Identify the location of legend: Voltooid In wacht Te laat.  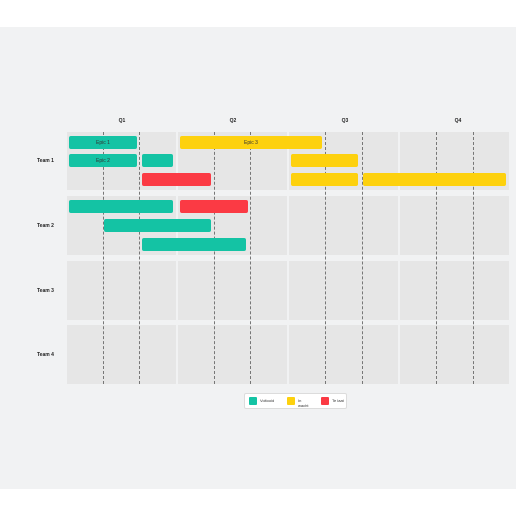
(295, 401).